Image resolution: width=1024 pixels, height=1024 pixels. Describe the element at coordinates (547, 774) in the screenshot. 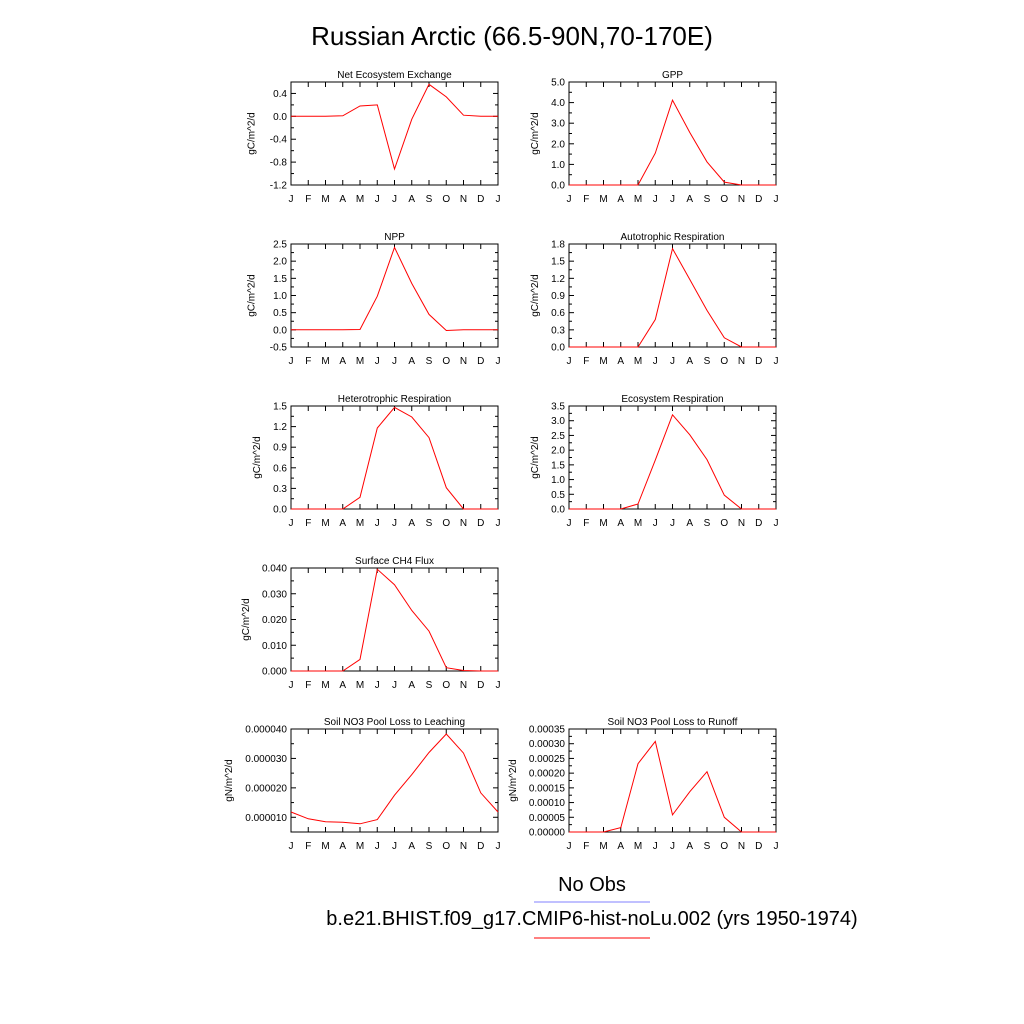

I see `y-tick-label: 0.00020` at that location.